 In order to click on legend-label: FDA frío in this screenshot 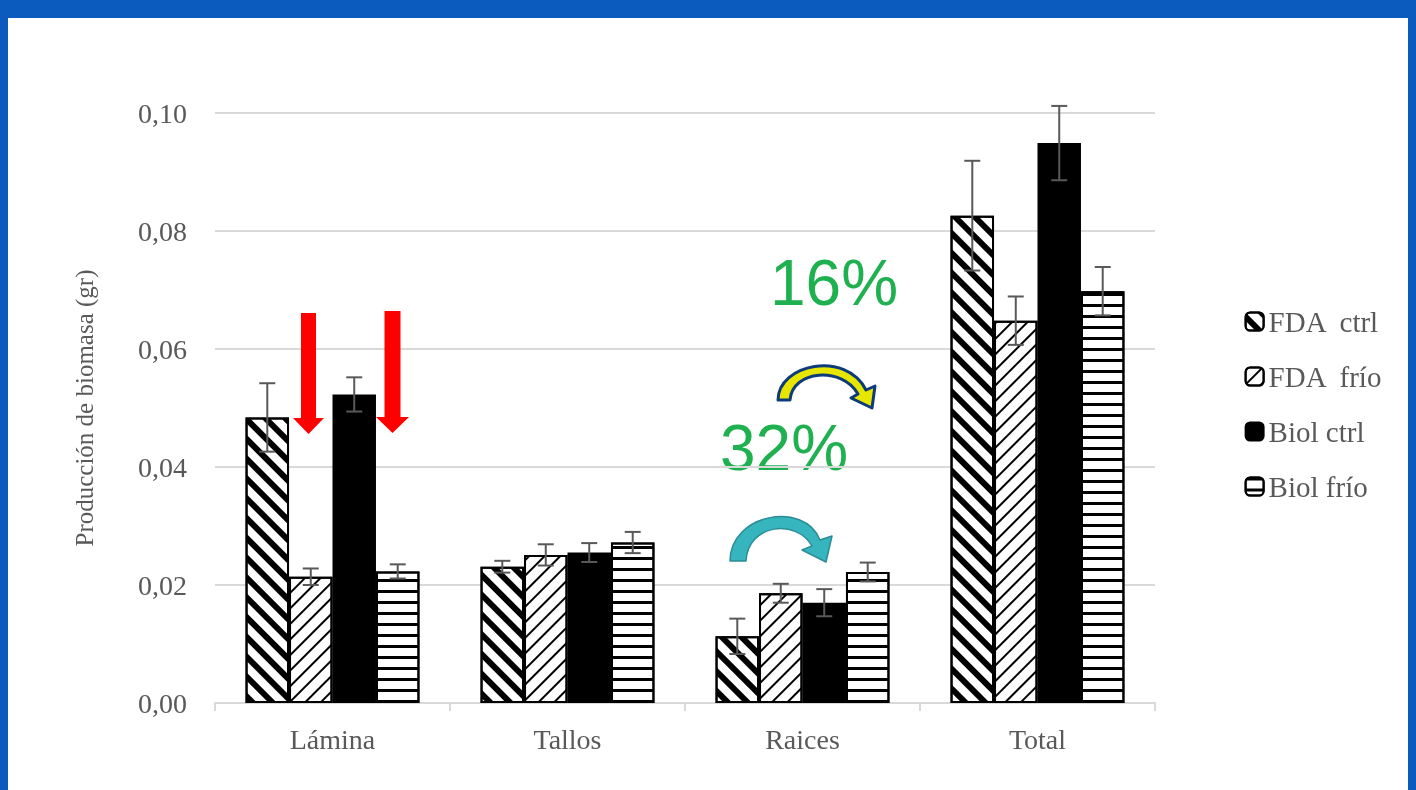, I will do `click(1325, 376)`.